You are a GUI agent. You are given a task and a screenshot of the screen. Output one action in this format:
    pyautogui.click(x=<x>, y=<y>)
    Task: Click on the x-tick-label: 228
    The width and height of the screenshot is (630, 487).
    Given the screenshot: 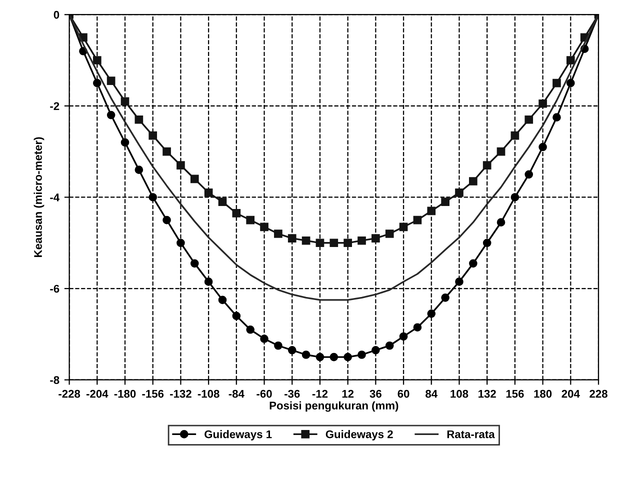 What is the action you would take?
    pyautogui.click(x=599, y=394)
    